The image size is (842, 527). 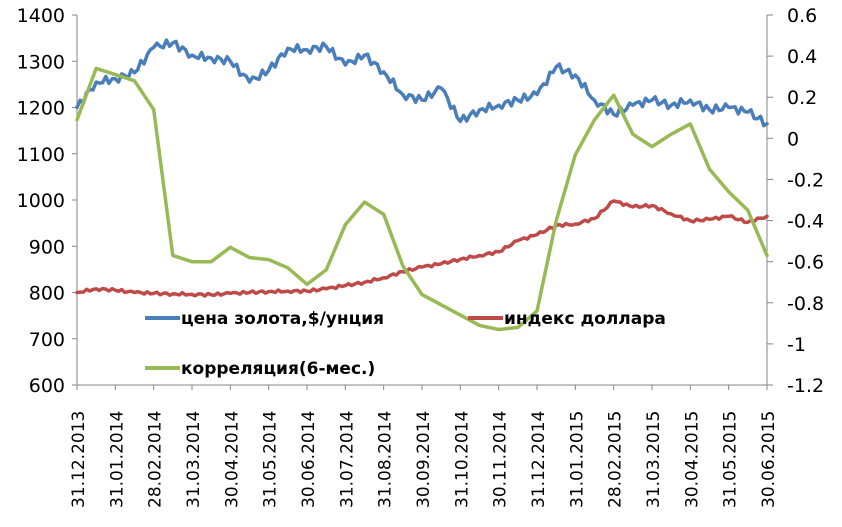 I want to click on left-tick-label: 1100, so click(x=41, y=155).